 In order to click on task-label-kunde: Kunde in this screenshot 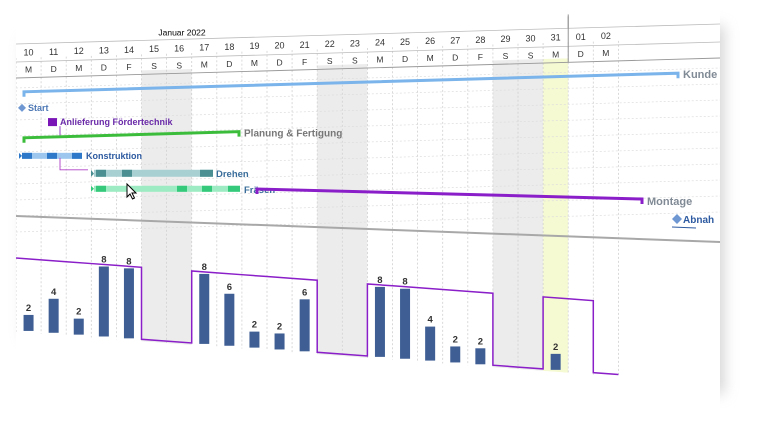, I will do `click(700, 75)`.